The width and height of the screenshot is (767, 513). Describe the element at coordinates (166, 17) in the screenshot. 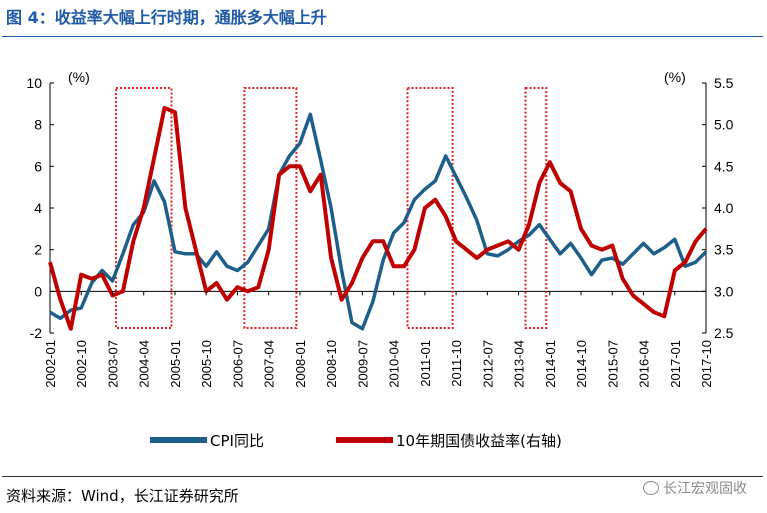

I see `page-title: 图 4：收益率大幅上行时期，通胀多大幅上升` at that location.